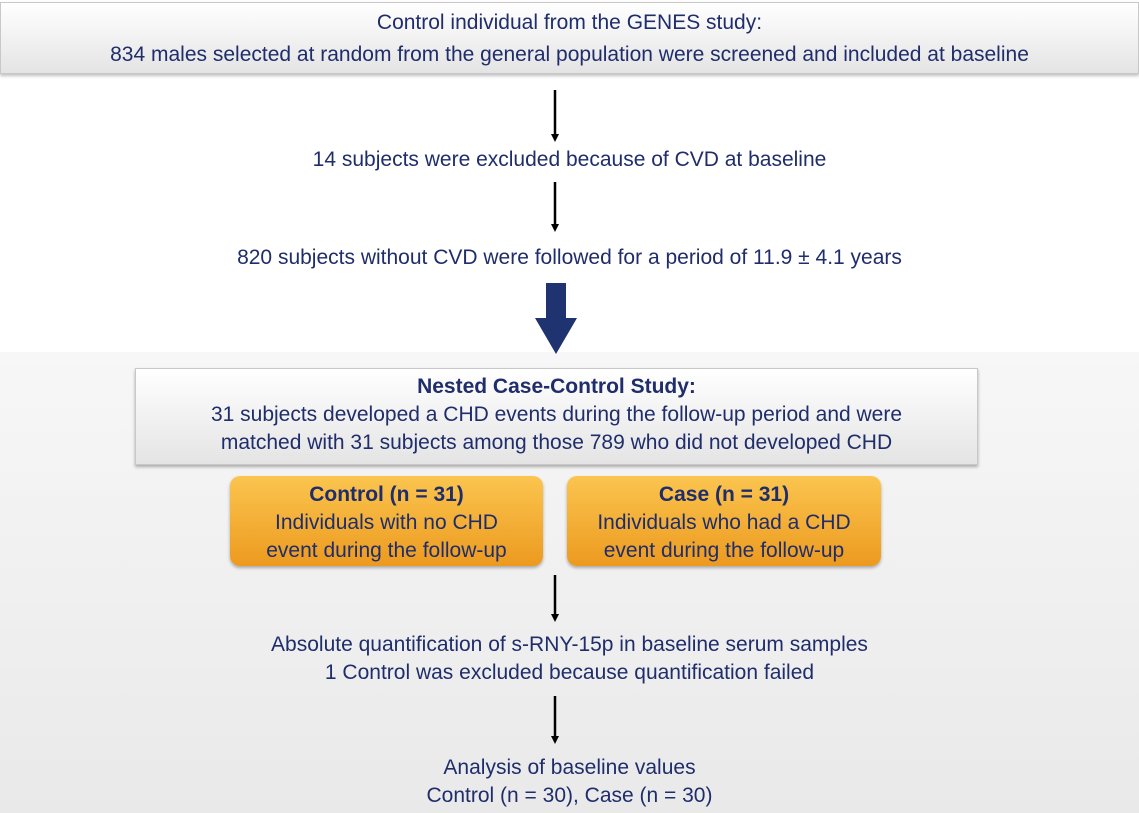 This screenshot has height=813, width=1139. I want to click on analysis-line: Analysis of baseline values, so click(569, 767).